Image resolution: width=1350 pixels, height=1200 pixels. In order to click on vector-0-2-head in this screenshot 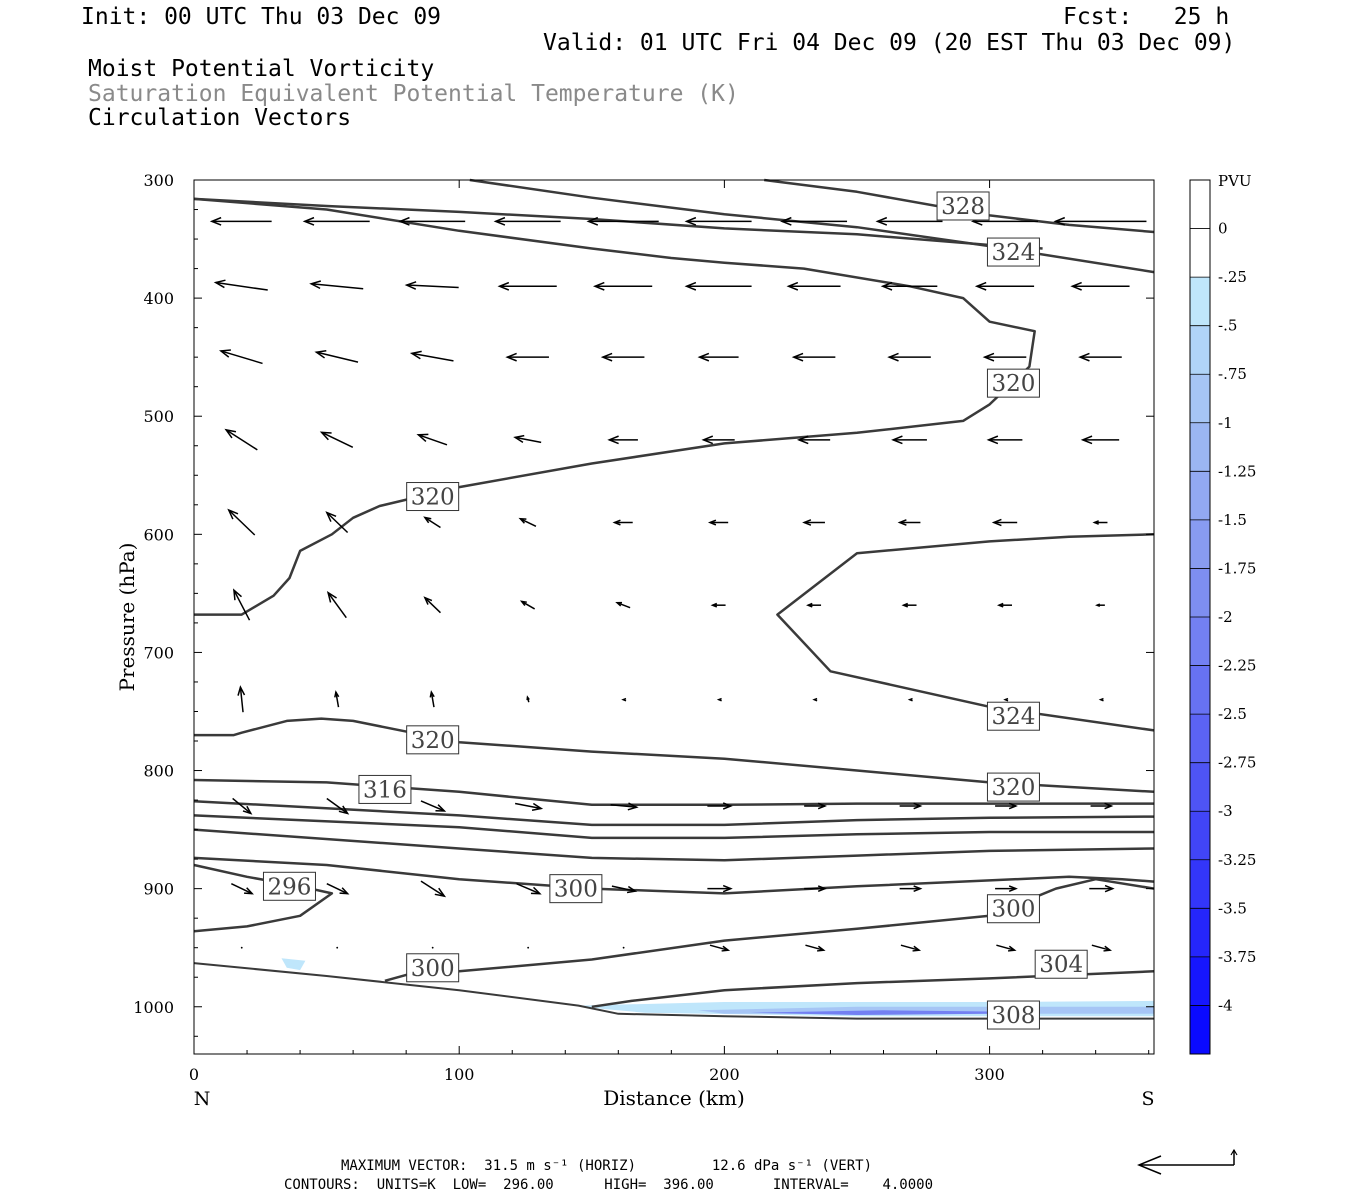, I will do `click(404, 221)`.